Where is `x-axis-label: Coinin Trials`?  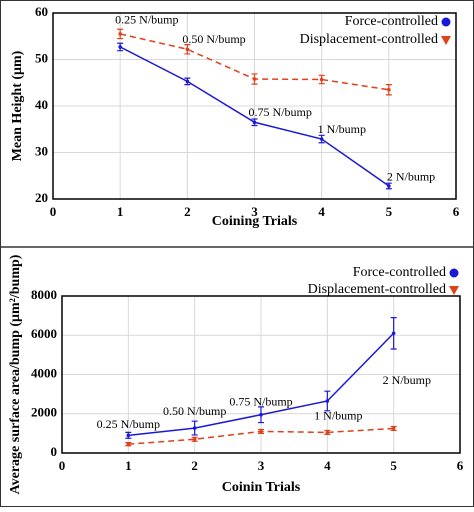 x-axis-label: Coinin Trials is located at coordinates (261, 487).